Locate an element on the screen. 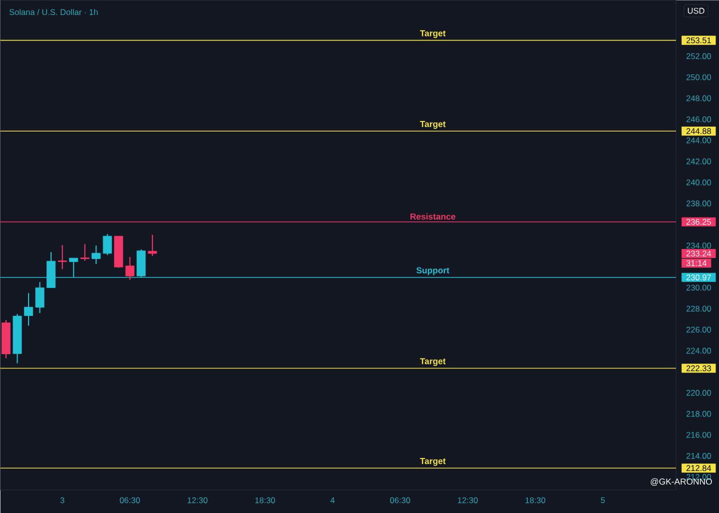 This screenshot has width=719, height=513. ref-line-label: Resistance is located at coordinates (433, 216).